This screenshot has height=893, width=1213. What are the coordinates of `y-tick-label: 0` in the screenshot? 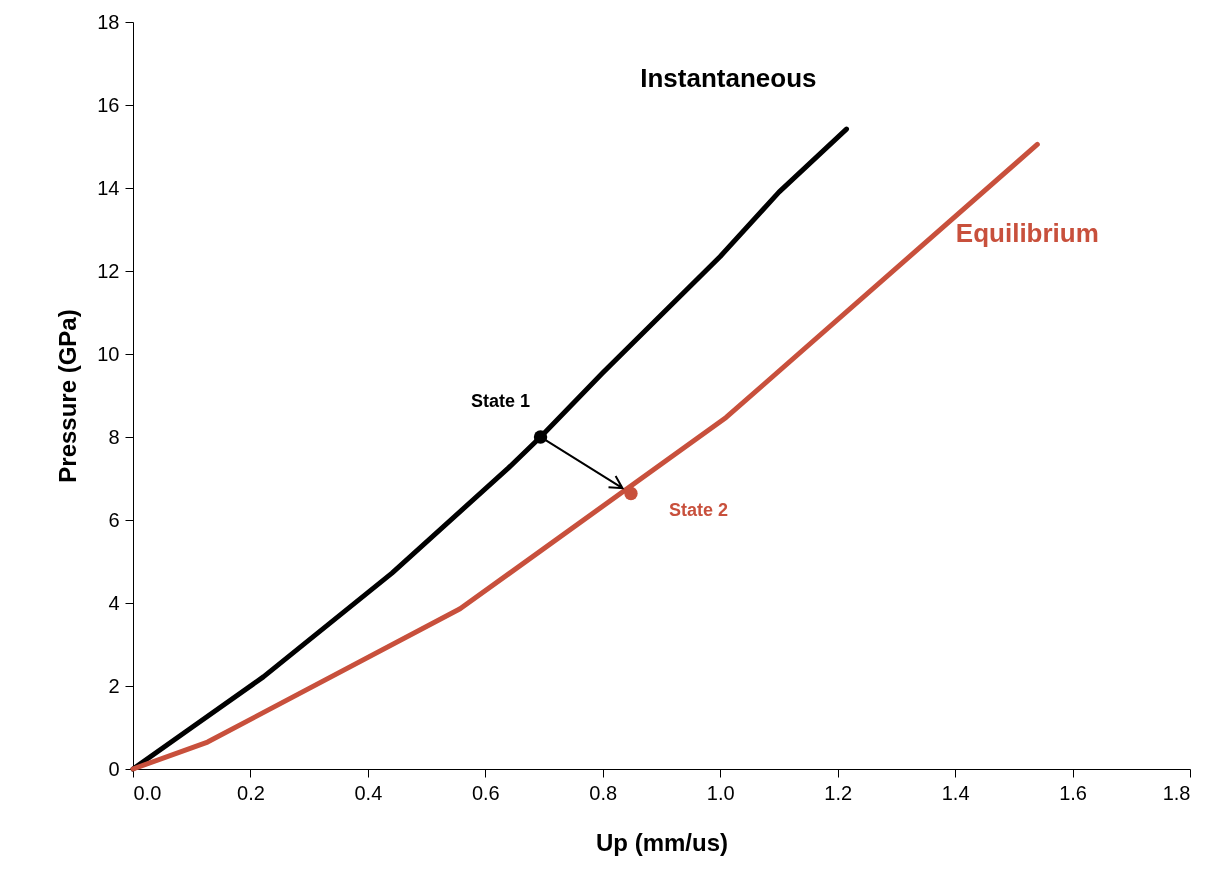 It's located at (114, 768).